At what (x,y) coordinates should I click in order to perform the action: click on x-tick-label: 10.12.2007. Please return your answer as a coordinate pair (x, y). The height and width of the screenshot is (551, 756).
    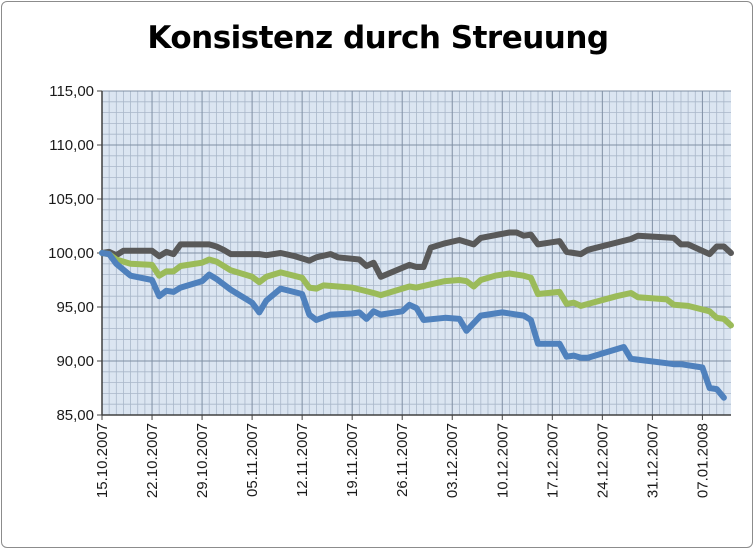
    Looking at the image, I should click on (502, 460).